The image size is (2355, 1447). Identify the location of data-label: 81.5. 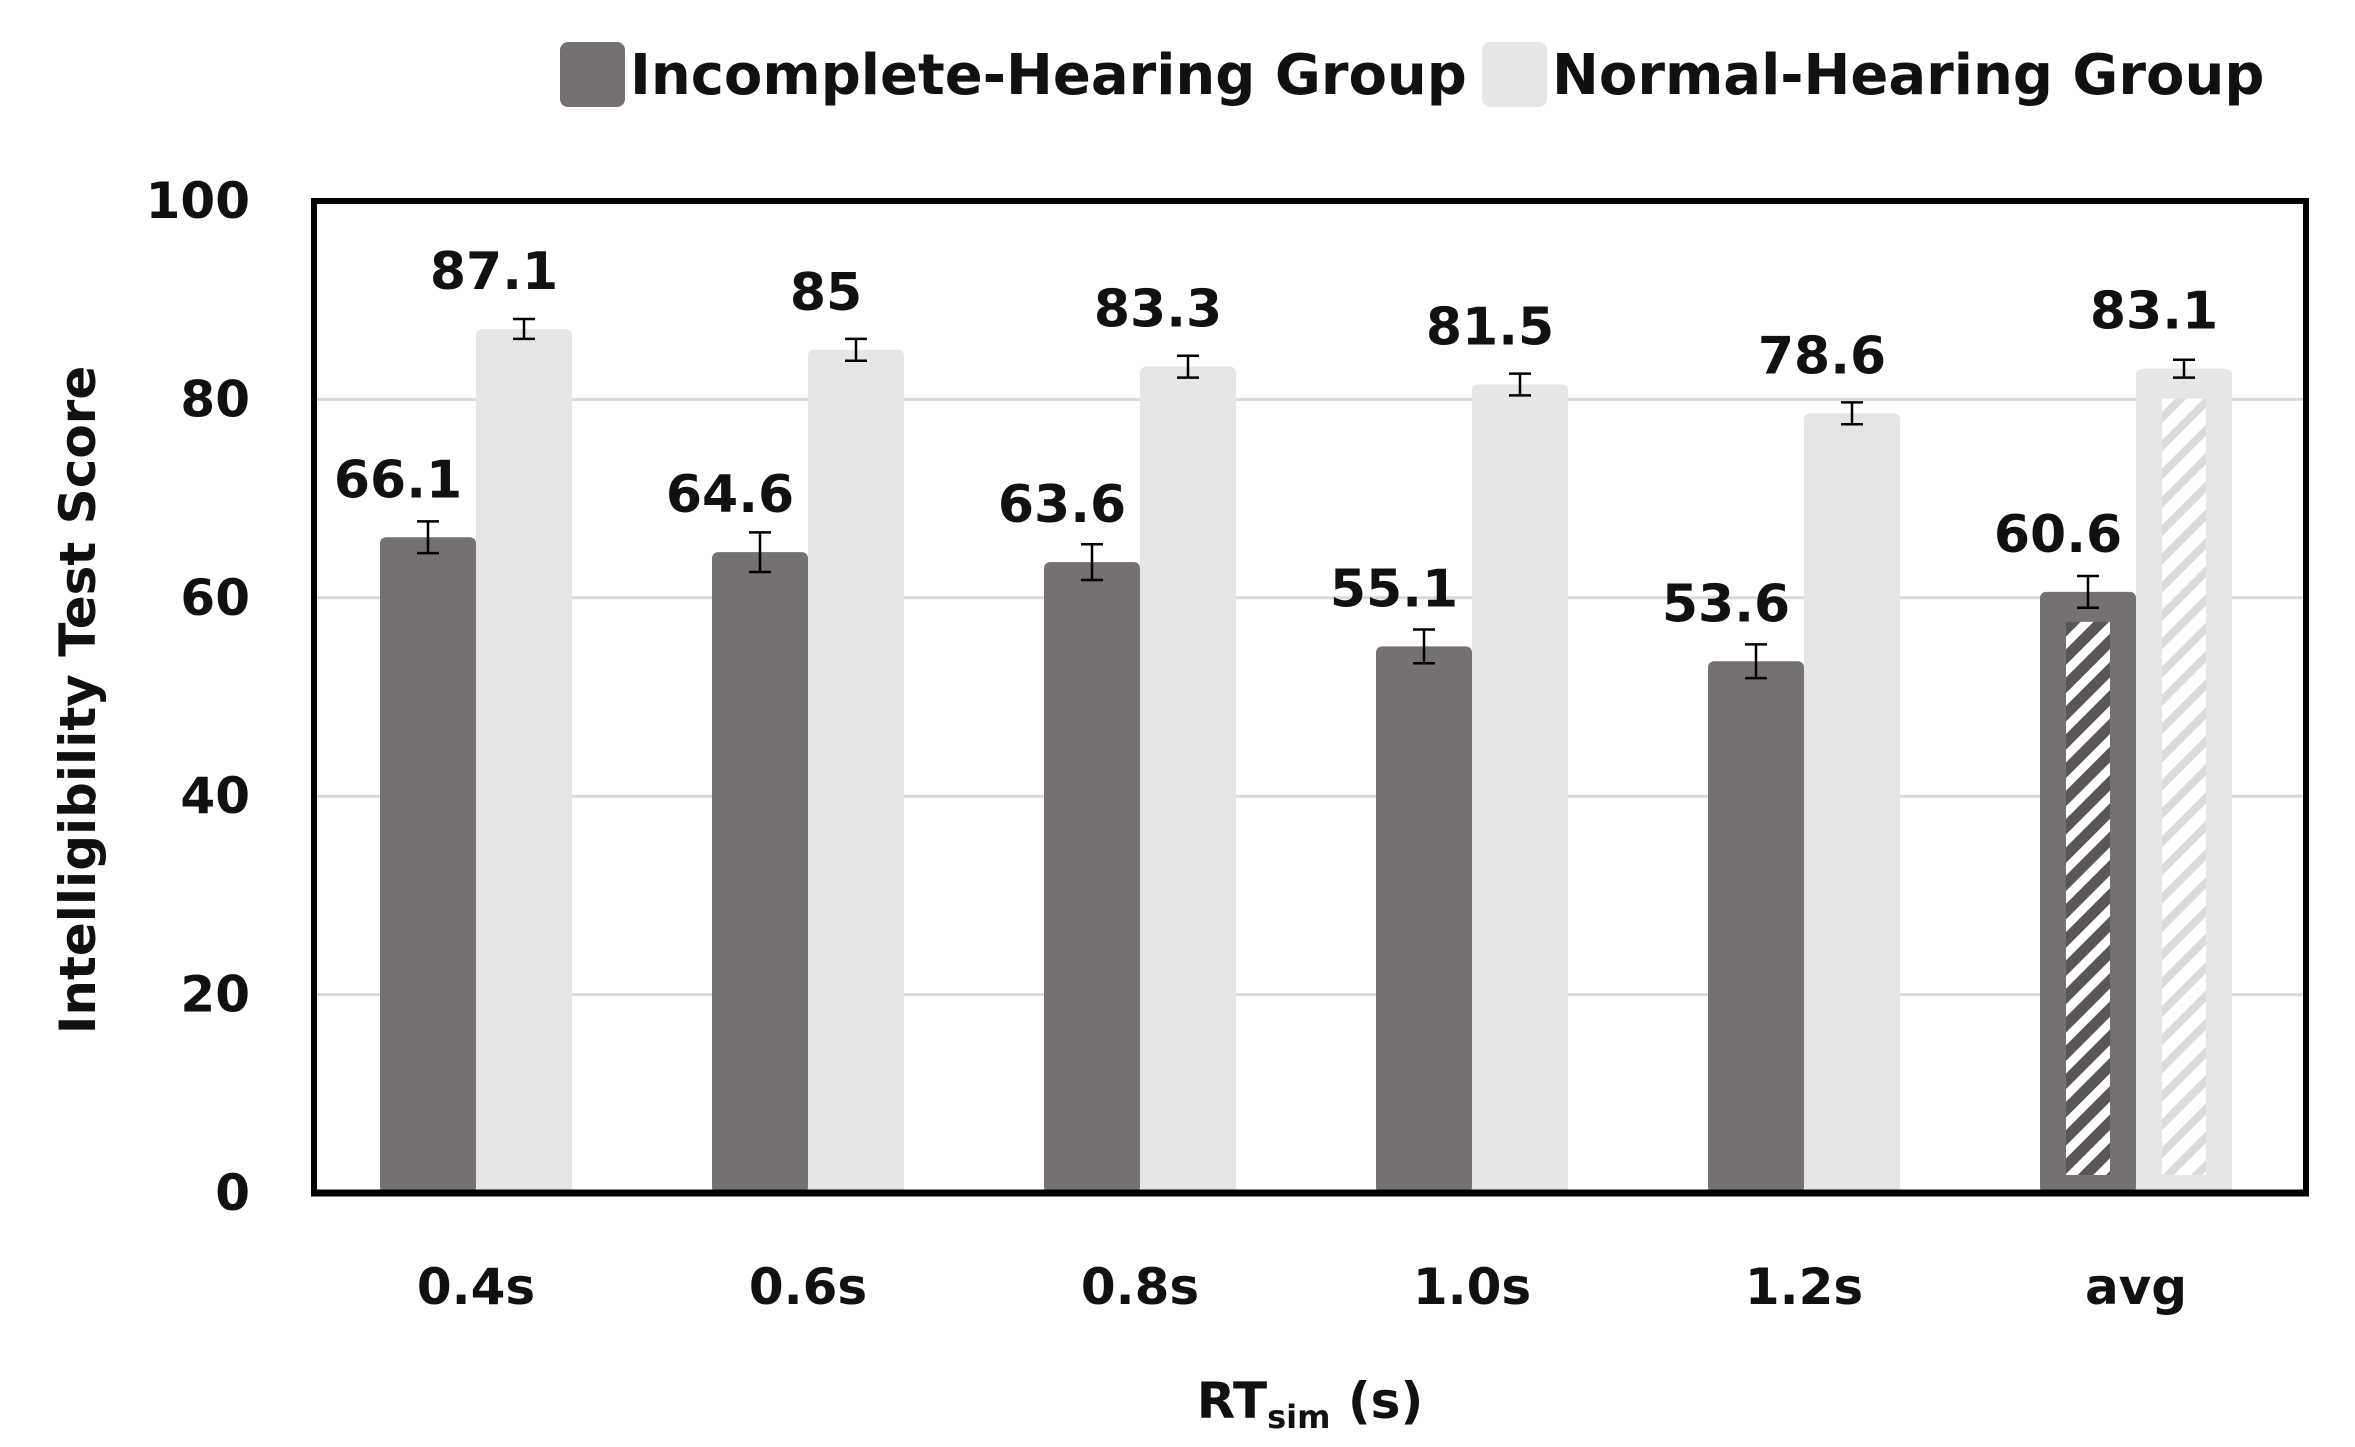
(1490, 328).